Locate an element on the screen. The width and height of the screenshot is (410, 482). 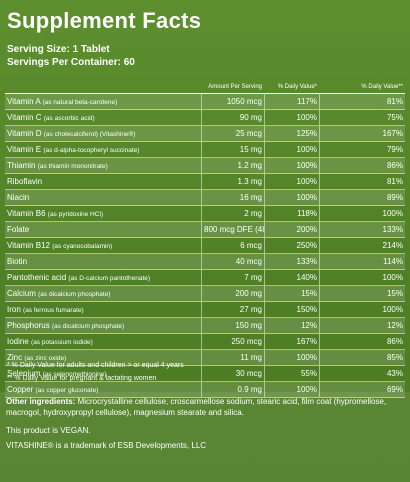
nutrient-cell: Vitamin B6 (as pyridoxine HCl) is located at coordinates (103, 213).